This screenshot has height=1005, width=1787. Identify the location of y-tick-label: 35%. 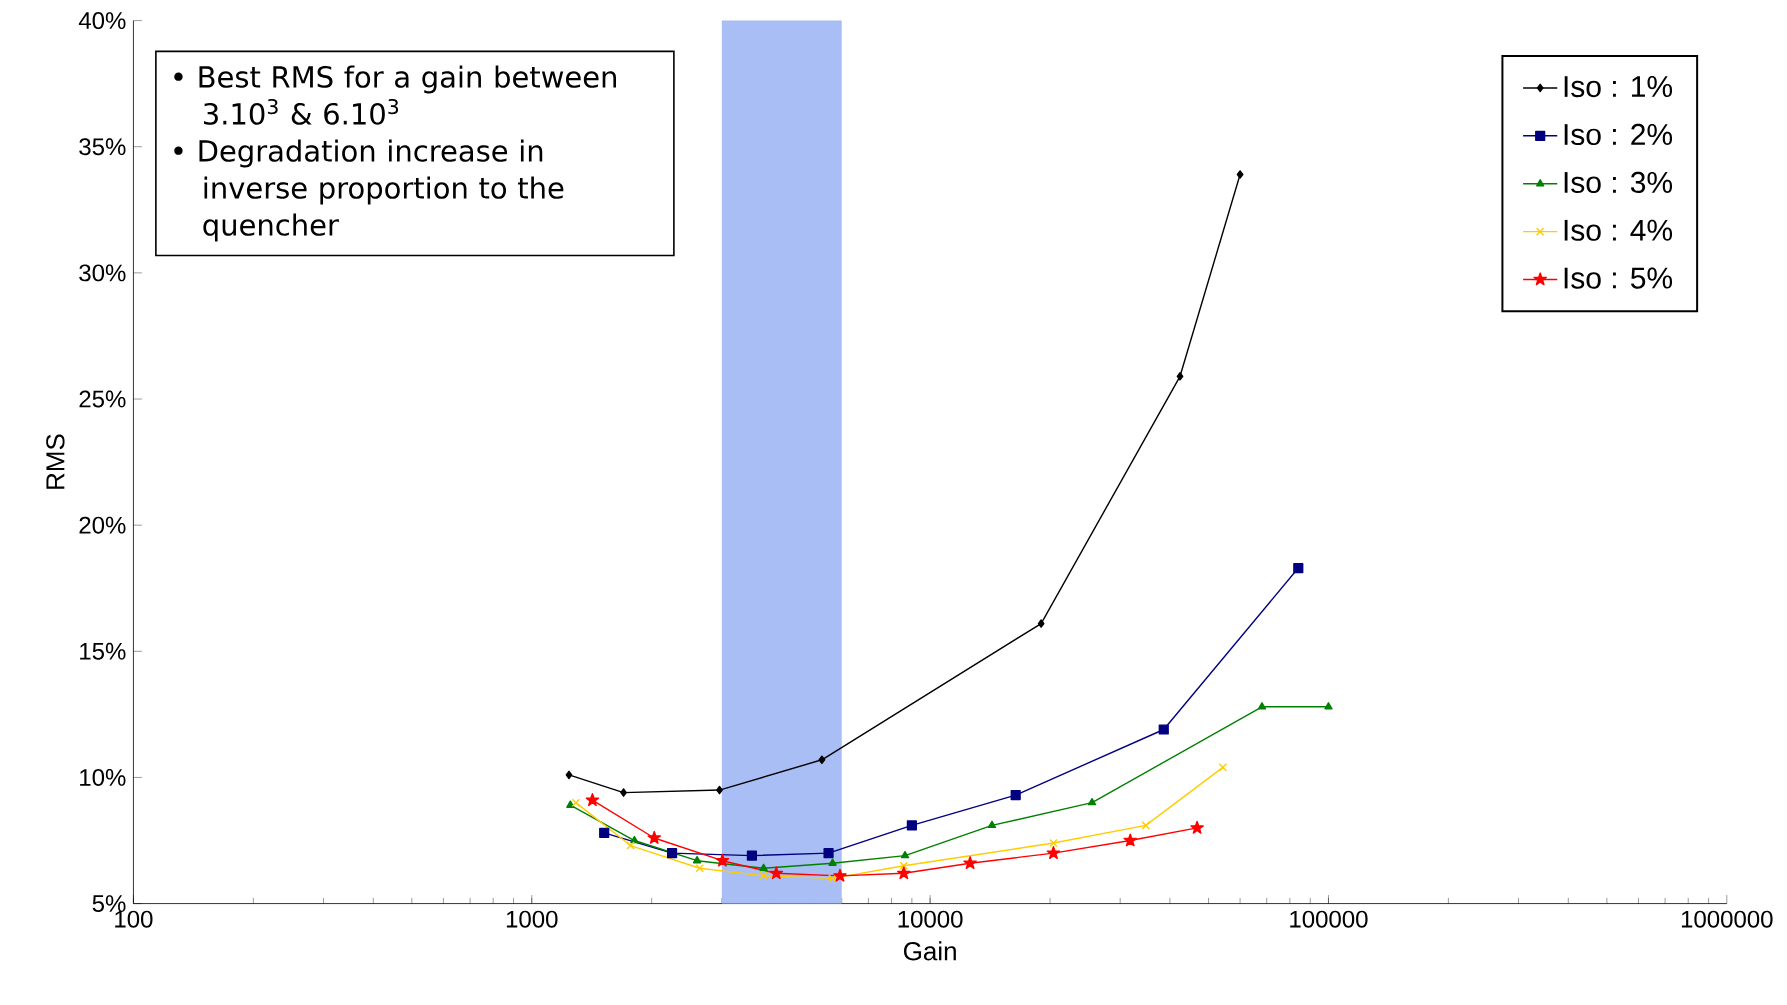
(102, 147).